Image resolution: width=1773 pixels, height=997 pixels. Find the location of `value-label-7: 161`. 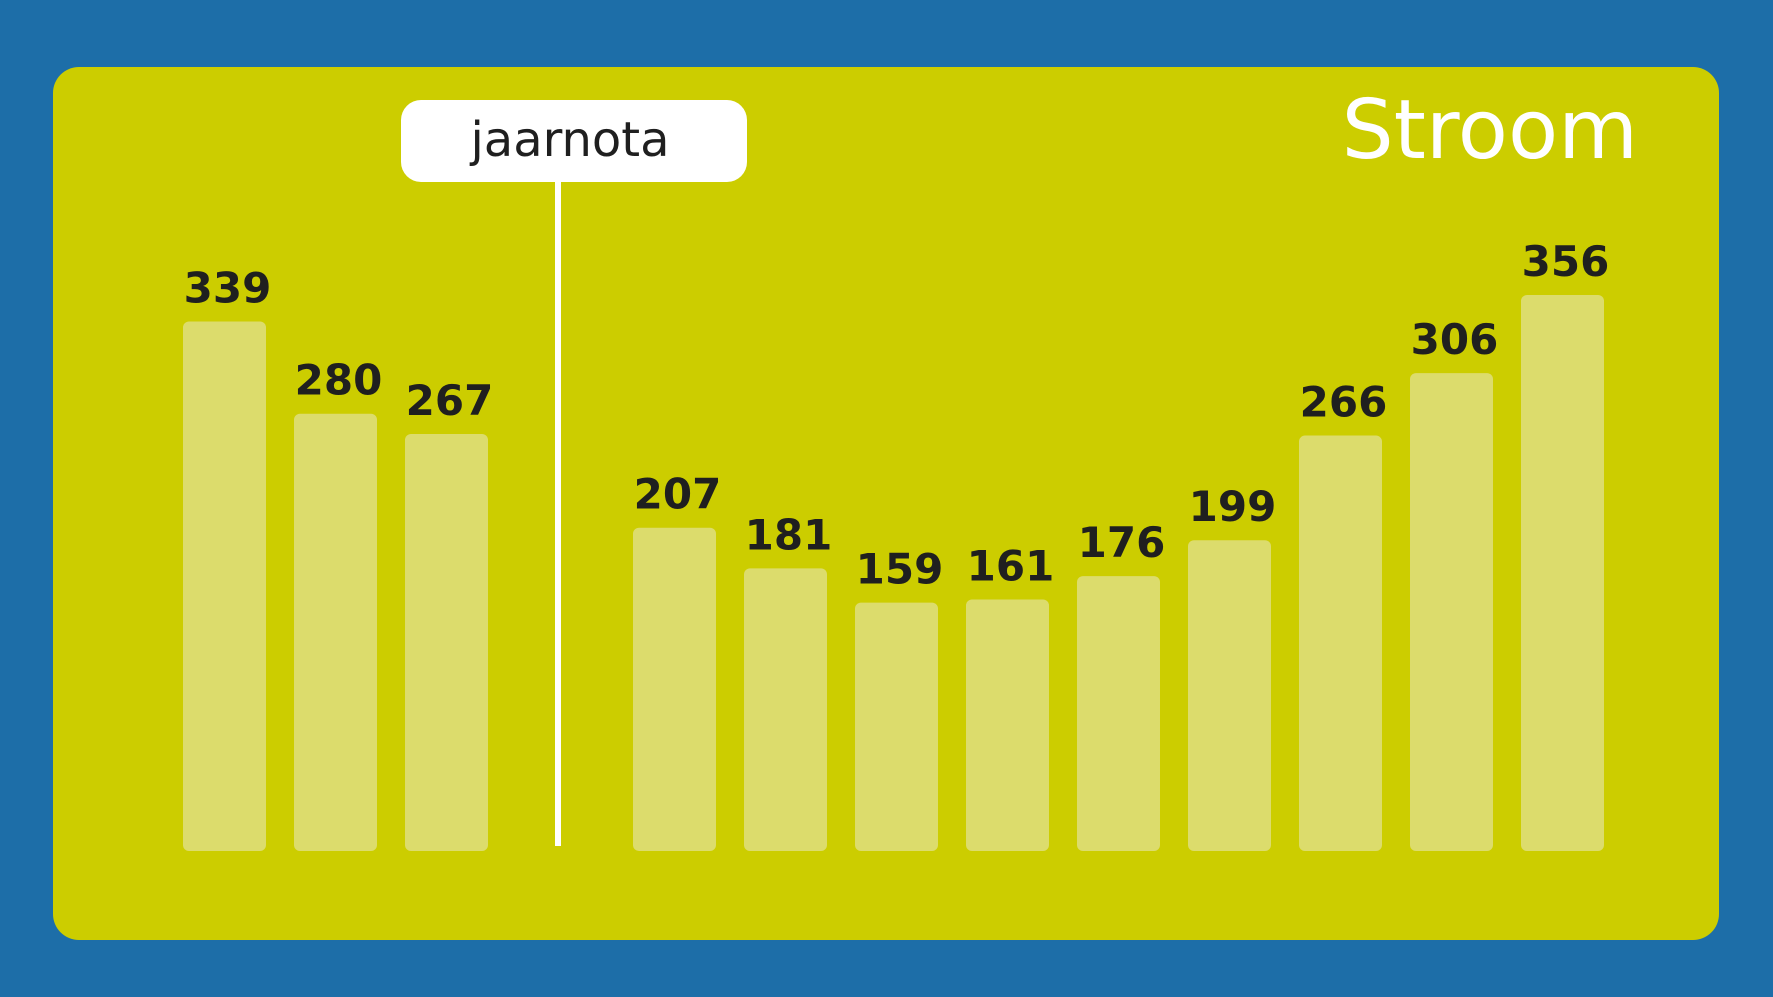

value-label-7: 161 is located at coordinates (1011, 566).